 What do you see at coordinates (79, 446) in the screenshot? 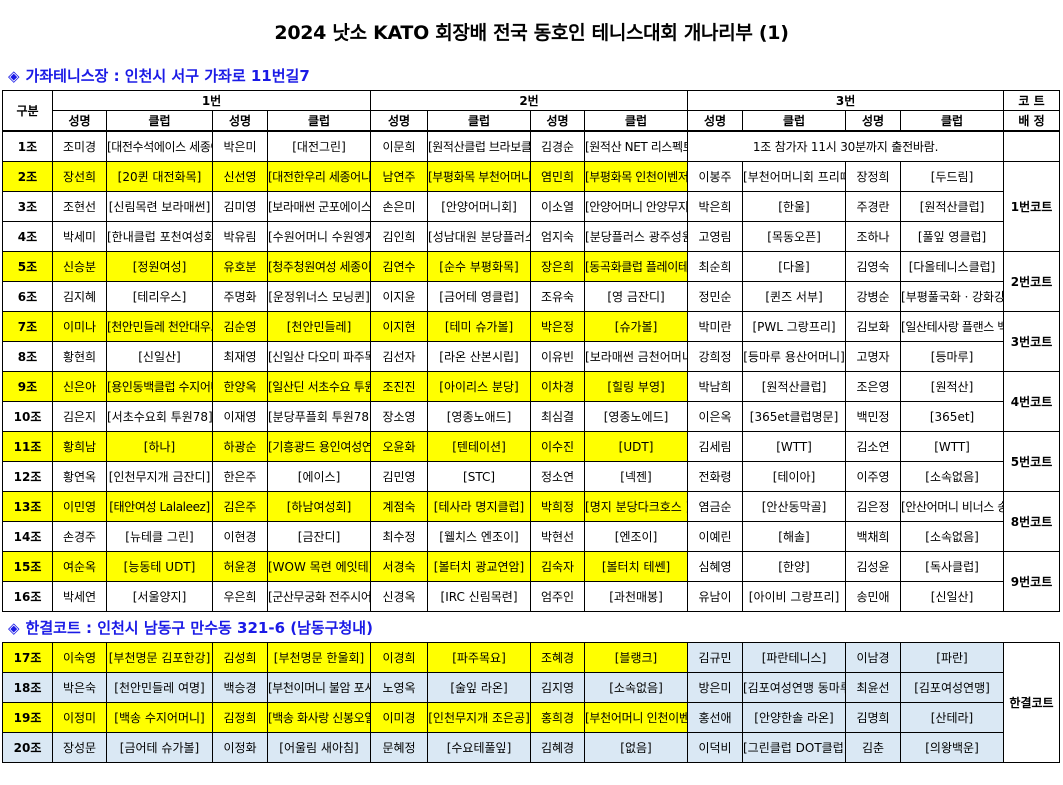
I see `player-name-cell: 황희남` at bounding box center [79, 446].